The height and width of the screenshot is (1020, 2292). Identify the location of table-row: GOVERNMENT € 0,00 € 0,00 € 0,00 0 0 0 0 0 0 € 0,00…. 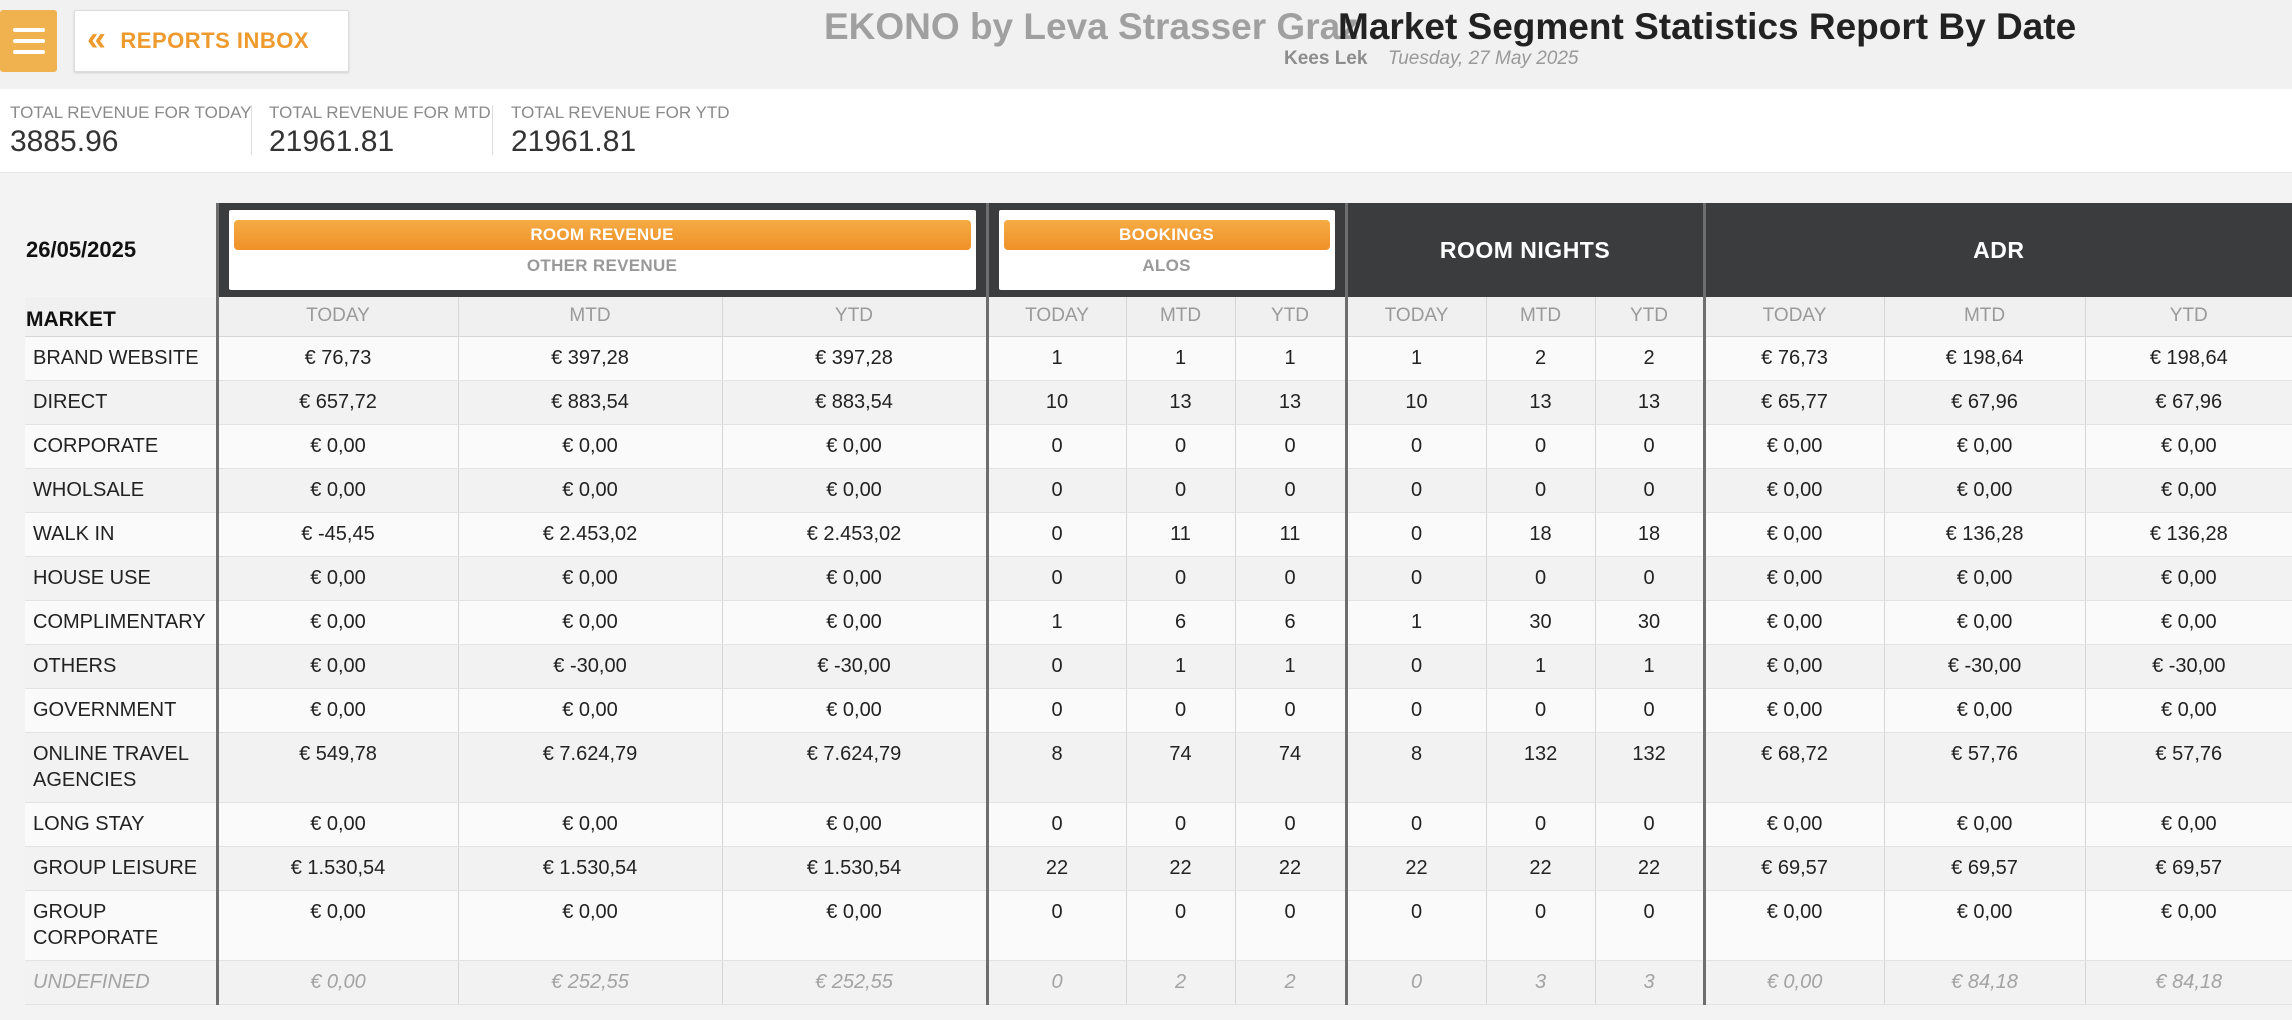
(1158, 710).